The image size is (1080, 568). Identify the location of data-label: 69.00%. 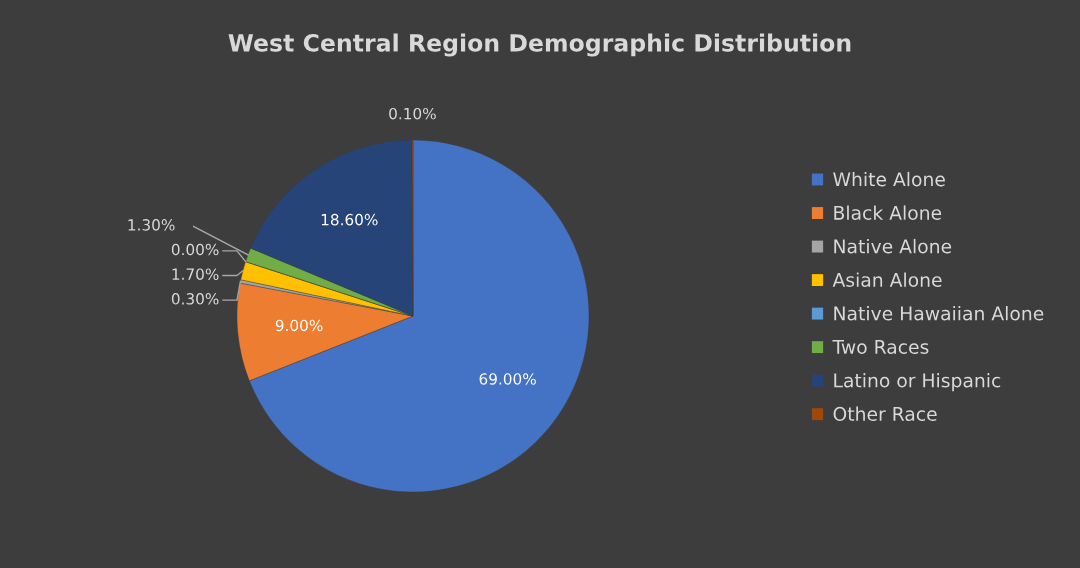
(507, 379).